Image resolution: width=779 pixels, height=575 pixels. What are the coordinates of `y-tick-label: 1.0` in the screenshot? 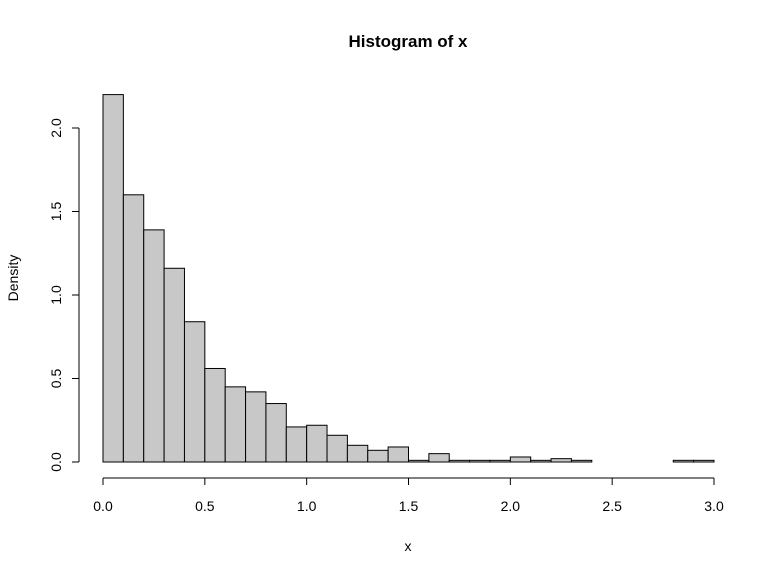 It's located at (56, 295).